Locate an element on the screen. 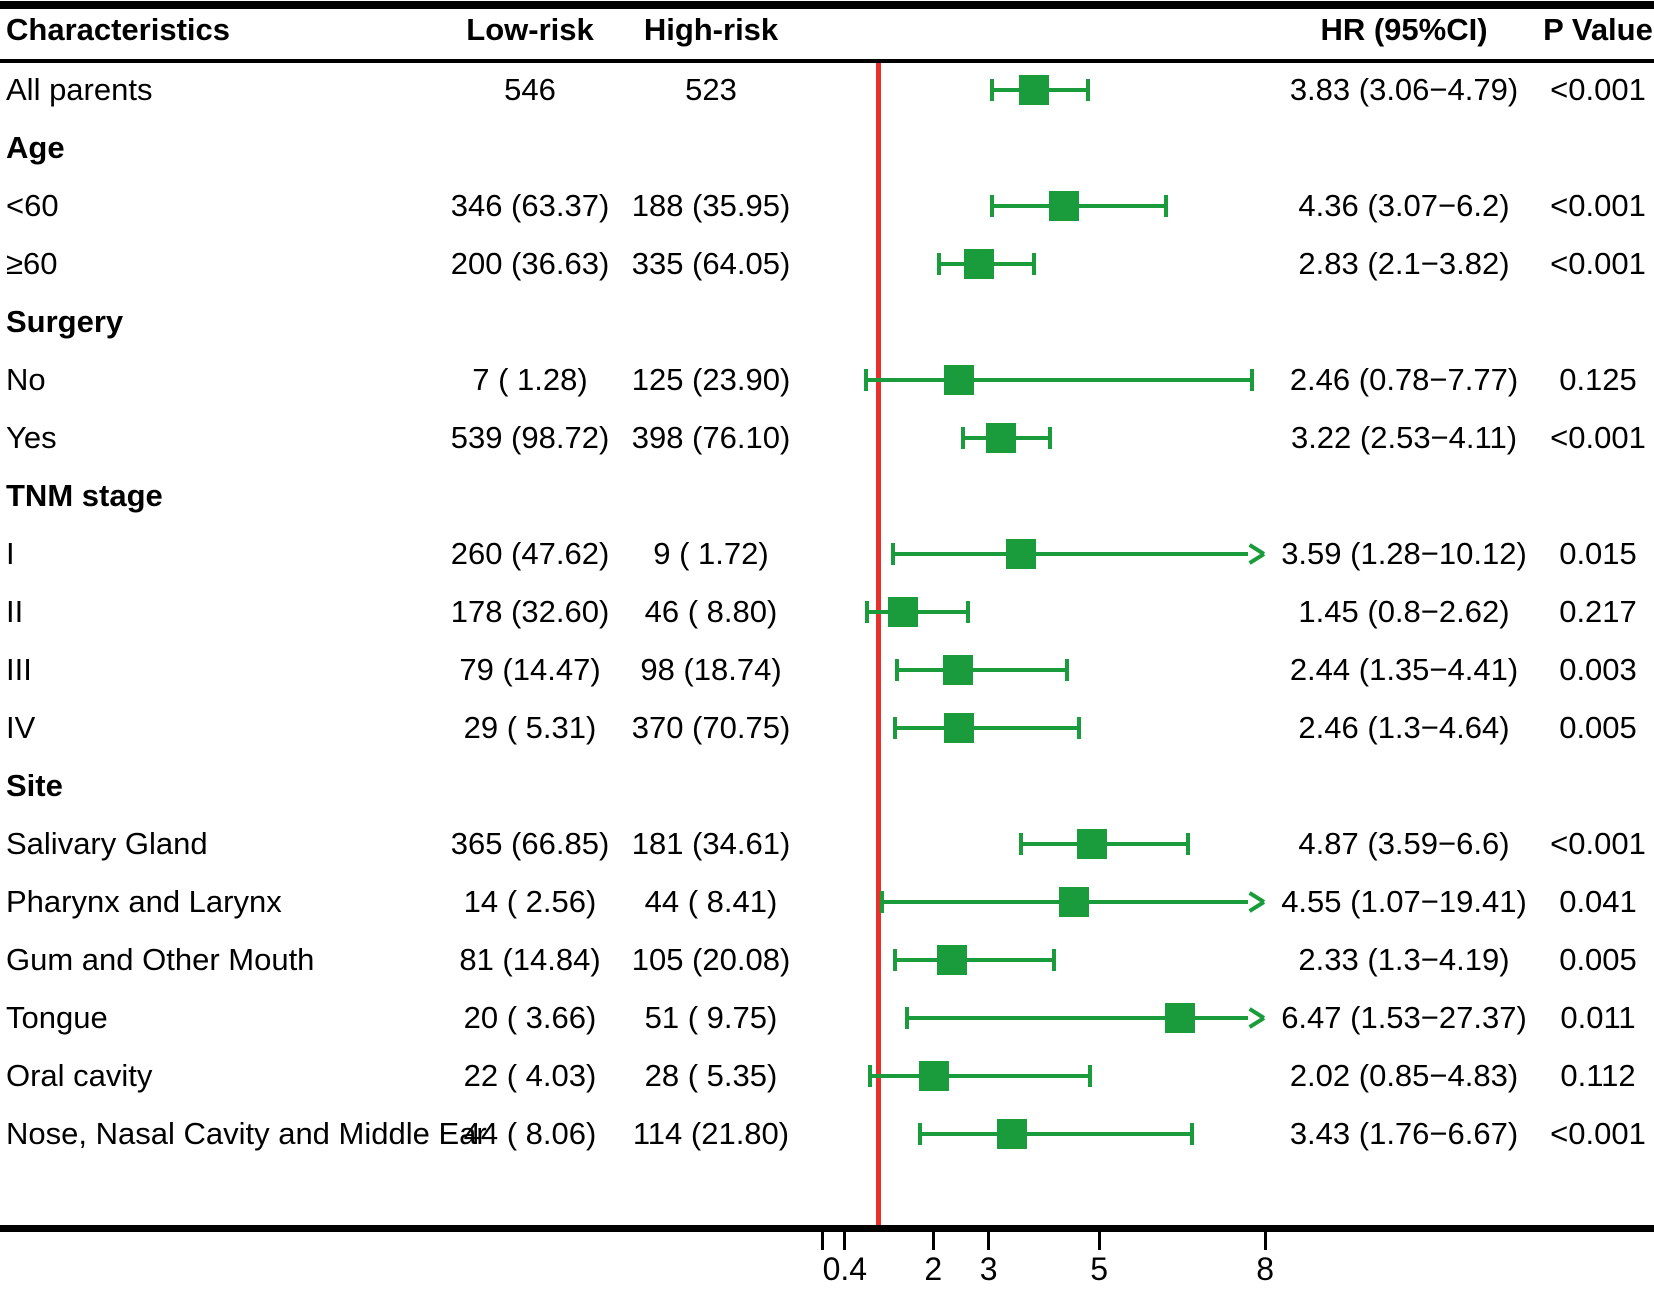 The height and width of the screenshot is (1295, 1654). high-risk-value: 46 ( 8.80) is located at coordinates (711, 611).